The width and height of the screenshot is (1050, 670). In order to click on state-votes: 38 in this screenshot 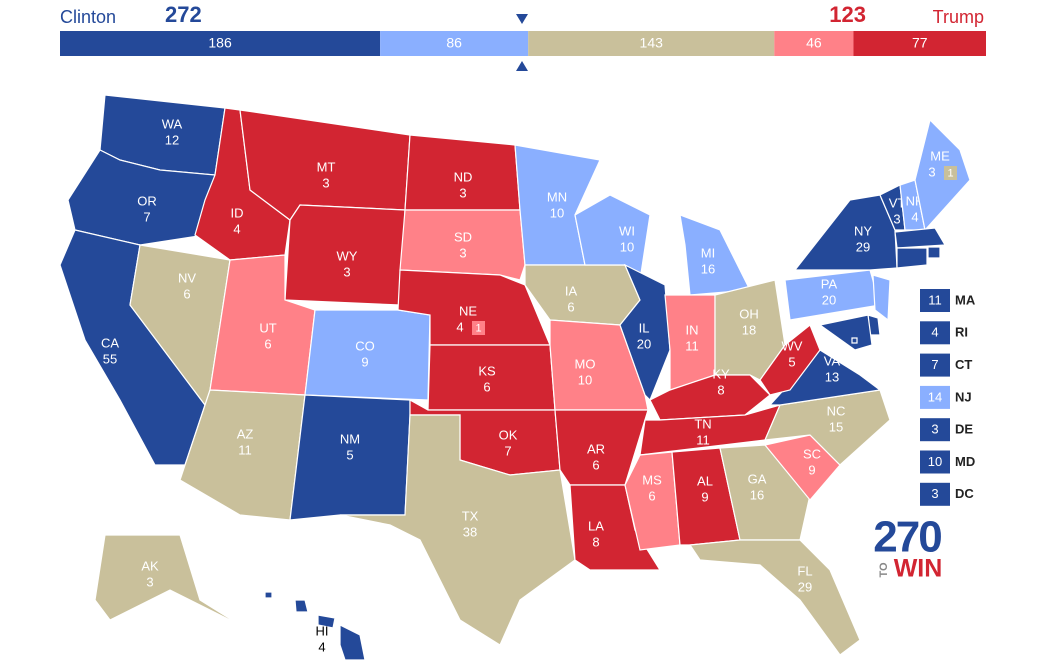, I will do `click(470, 531)`.